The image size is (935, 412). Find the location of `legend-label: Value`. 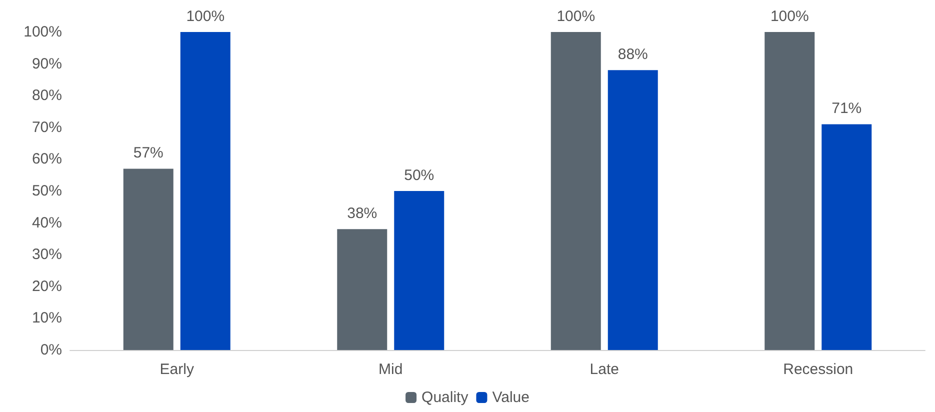

legend-label: Value is located at coordinates (511, 397).